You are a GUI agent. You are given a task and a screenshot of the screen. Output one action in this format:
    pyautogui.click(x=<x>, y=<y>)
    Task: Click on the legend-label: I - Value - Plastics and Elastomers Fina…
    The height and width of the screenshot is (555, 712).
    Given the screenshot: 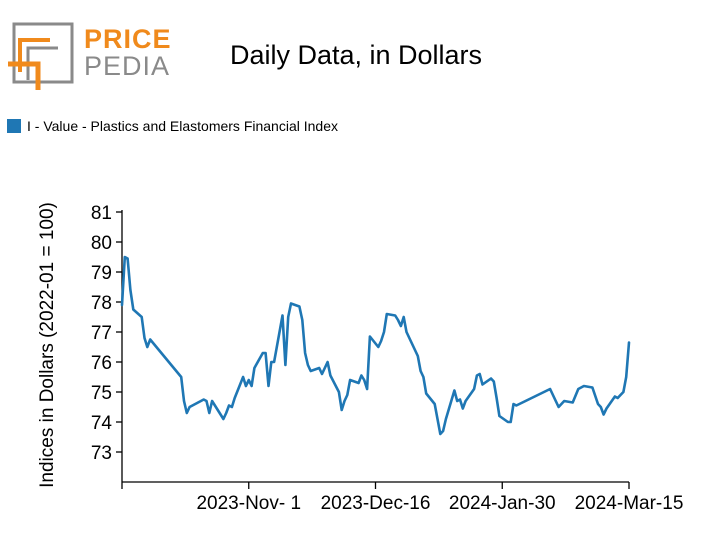 What is the action you would take?
    pyautogui.click(x=182, y=126)
    